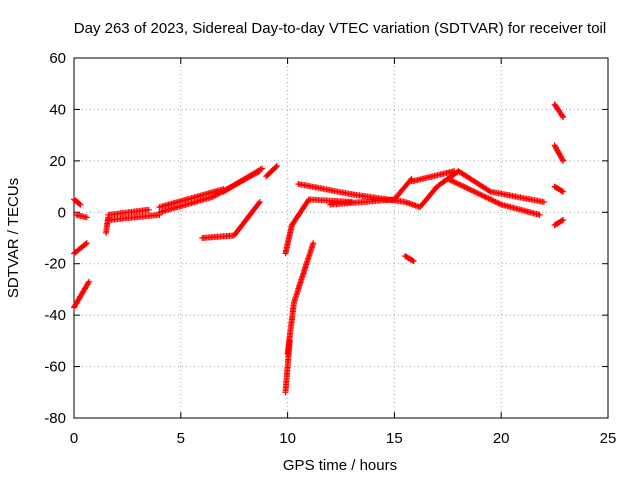 This screenshot has width=640, height=480. What do you see at coordinates (55, 315) in the screenshot?
I see `y-tick-label: -40` at bounding box center [55, 315].